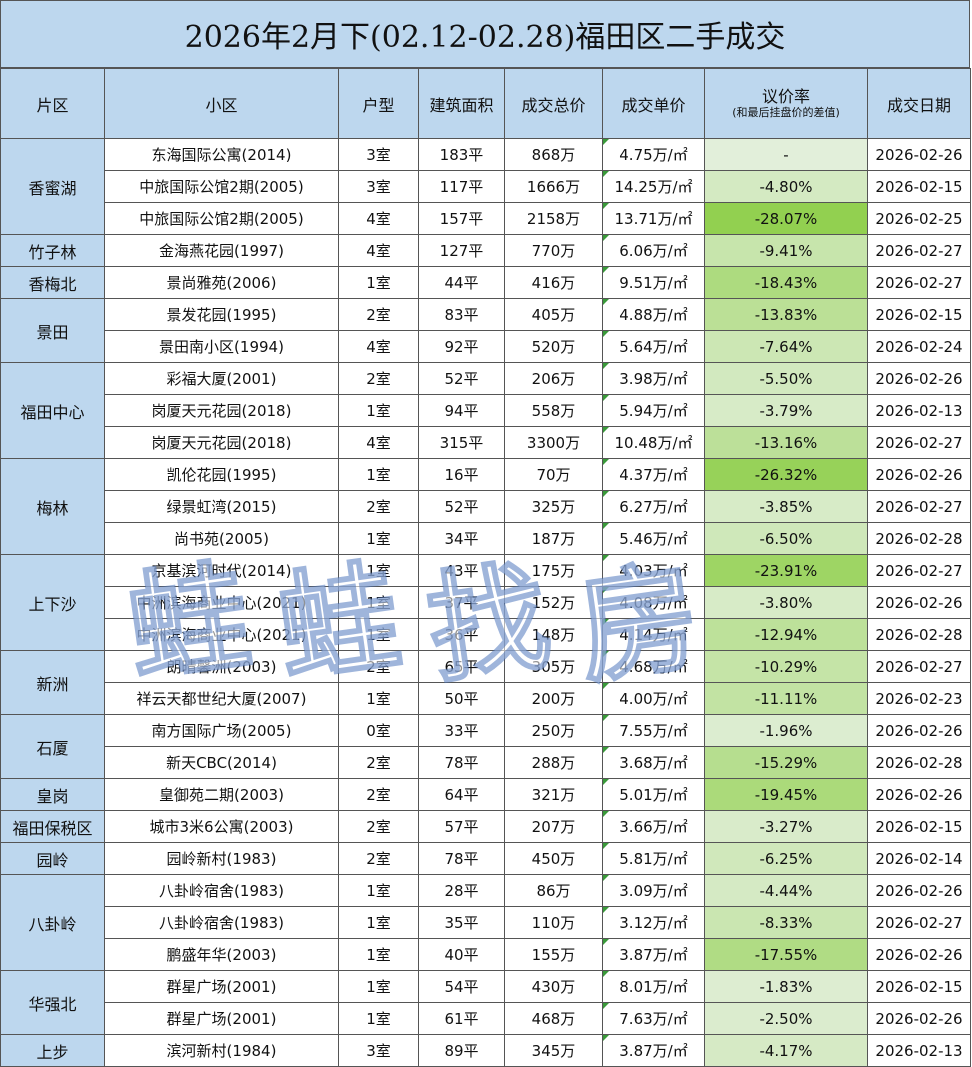 The height and width of the screenshot is (1067, 972). I want to click on cell-unit-price: 7.63万/㎡, so click(653, 1018).